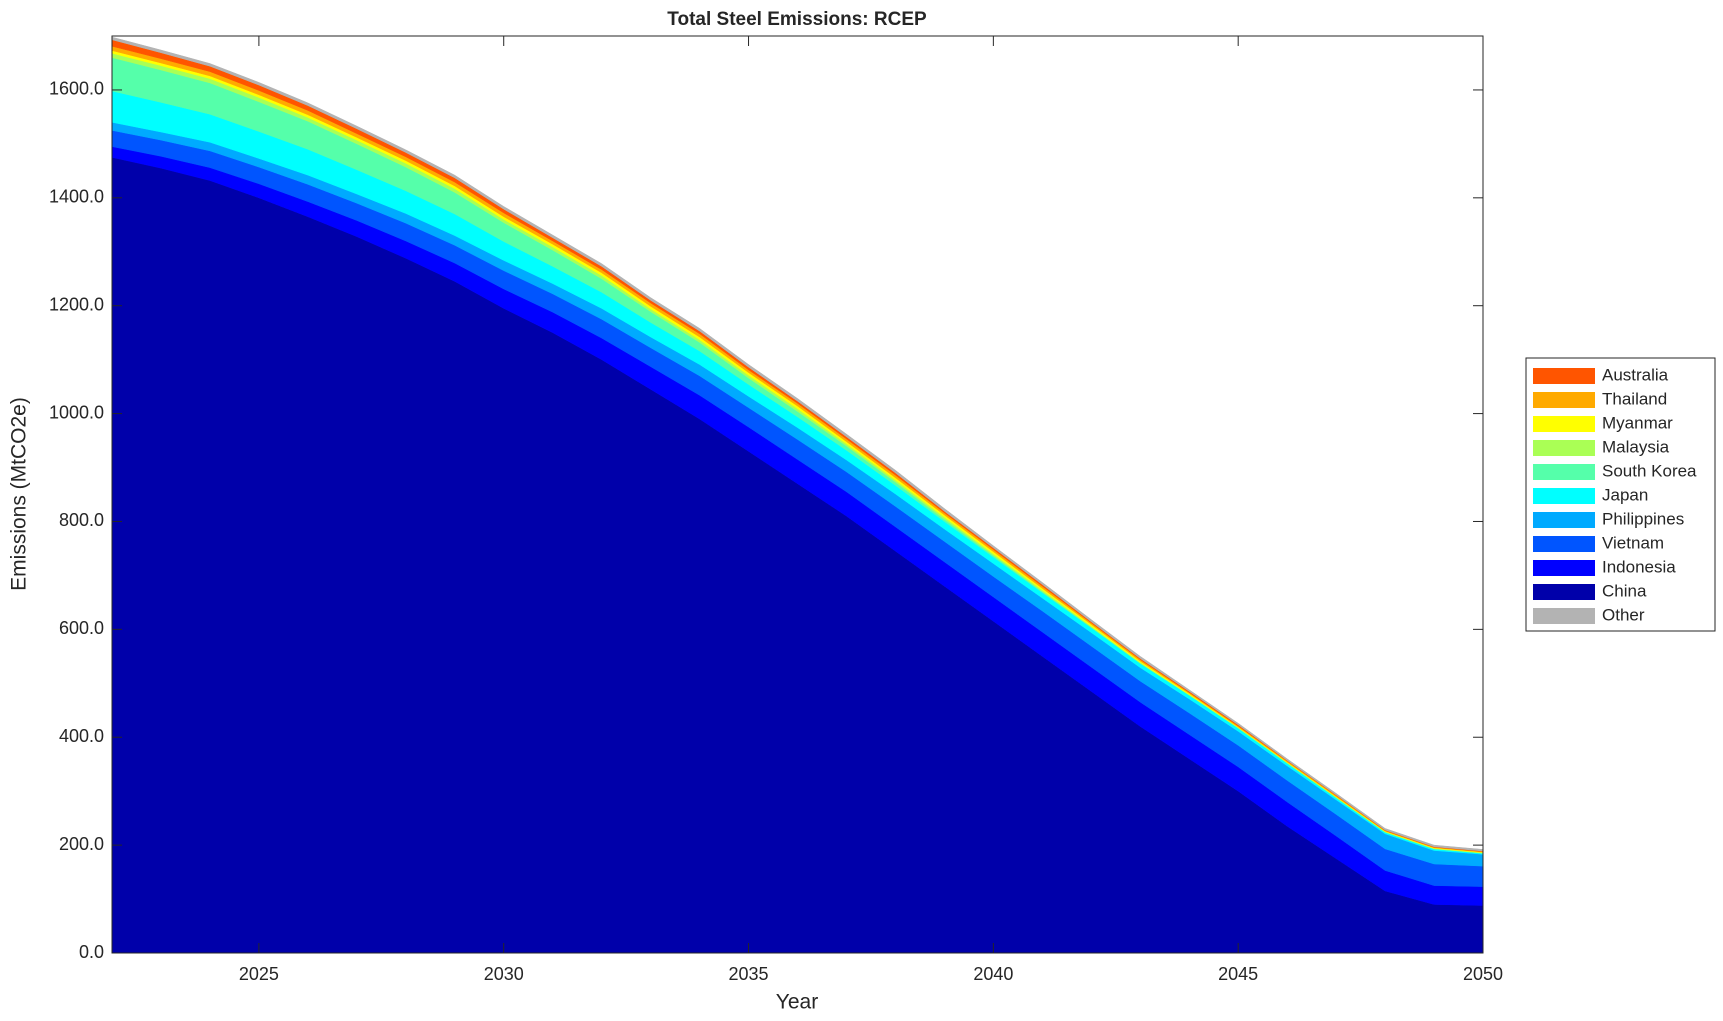  What do you see at coordinates (76, 304) in the screenshot?
I see `y-tick-label: 1200.0` at bounding box center [76, 304].